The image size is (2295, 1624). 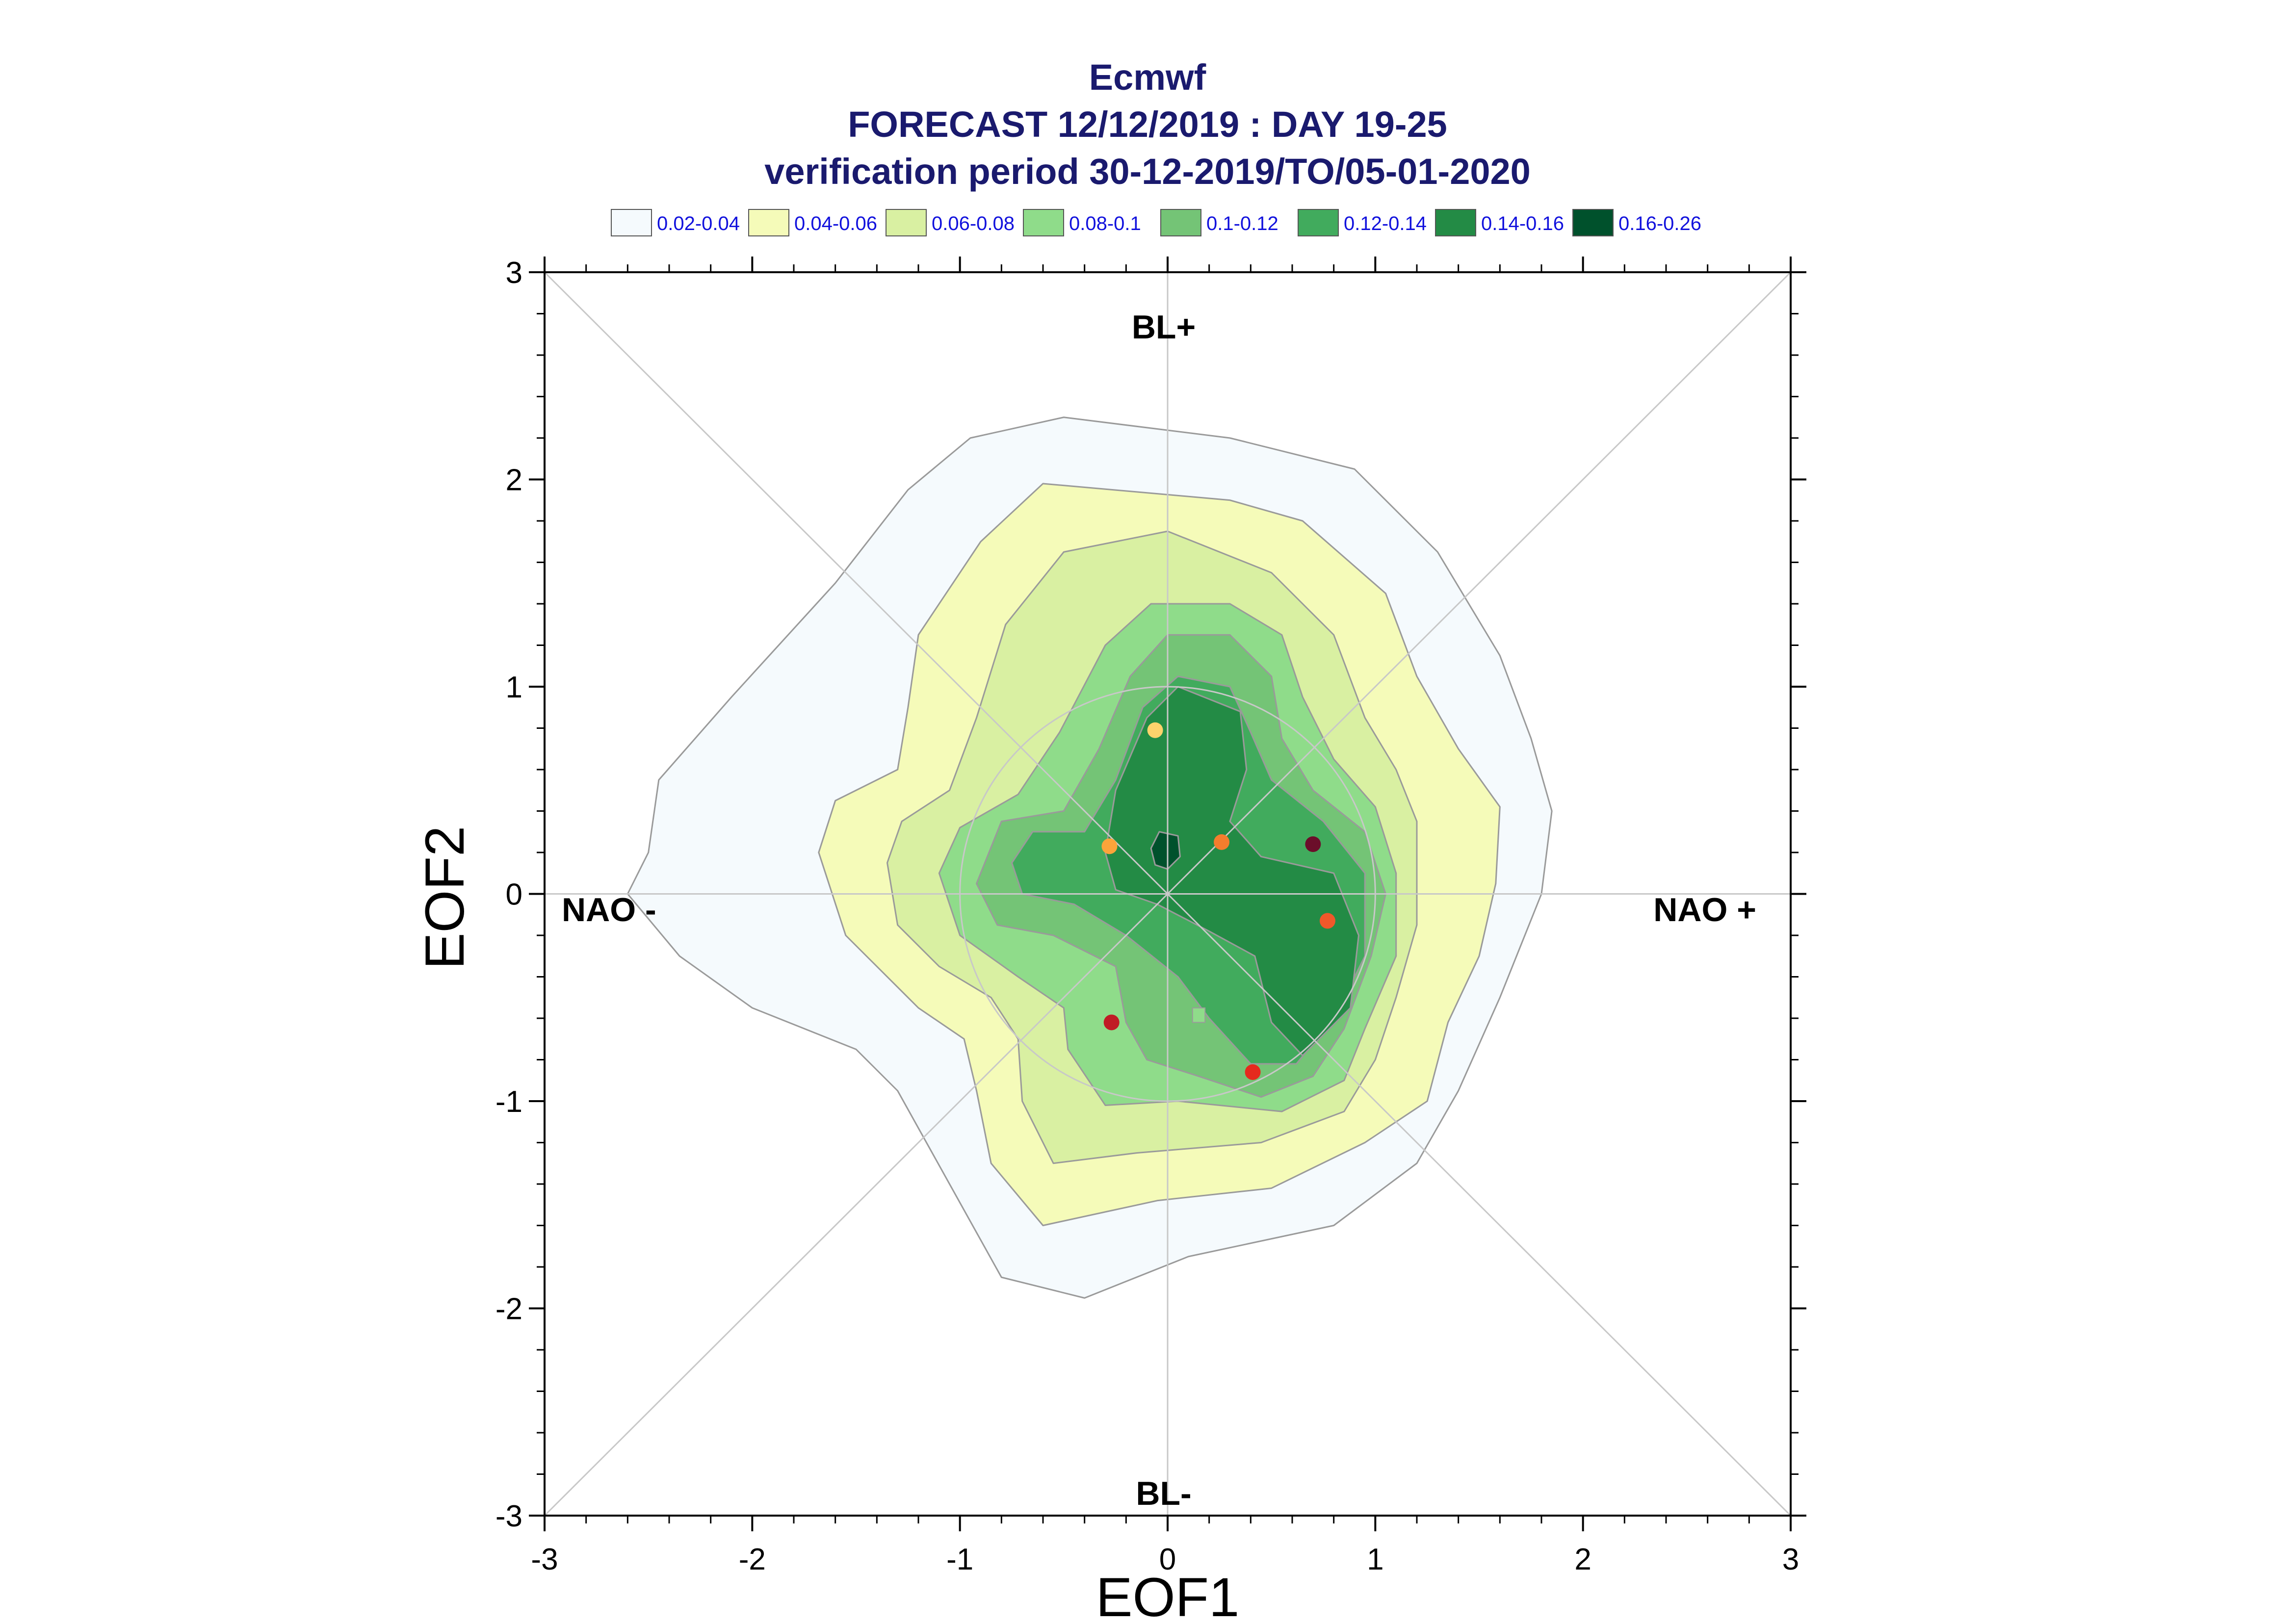 I want to click on y-tick-label: 1, so click(x=514, y=687).